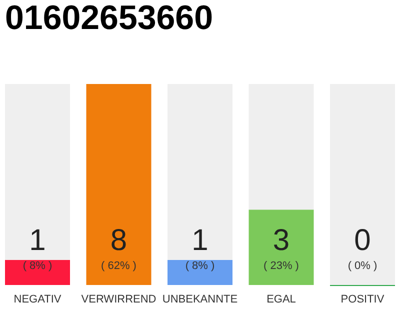  I want to click on annotation: ( 0% ), so click(363, 266).